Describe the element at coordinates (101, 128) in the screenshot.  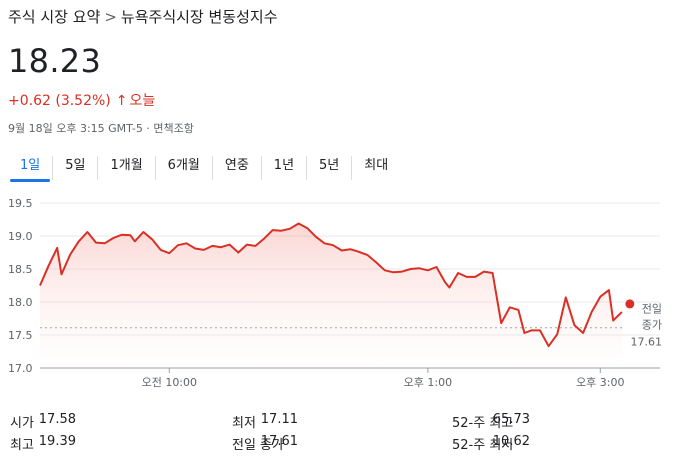
I see `quote-timestamp: 9월 18일 오후 3:15 GMT-5 · 면책조항` at that location.